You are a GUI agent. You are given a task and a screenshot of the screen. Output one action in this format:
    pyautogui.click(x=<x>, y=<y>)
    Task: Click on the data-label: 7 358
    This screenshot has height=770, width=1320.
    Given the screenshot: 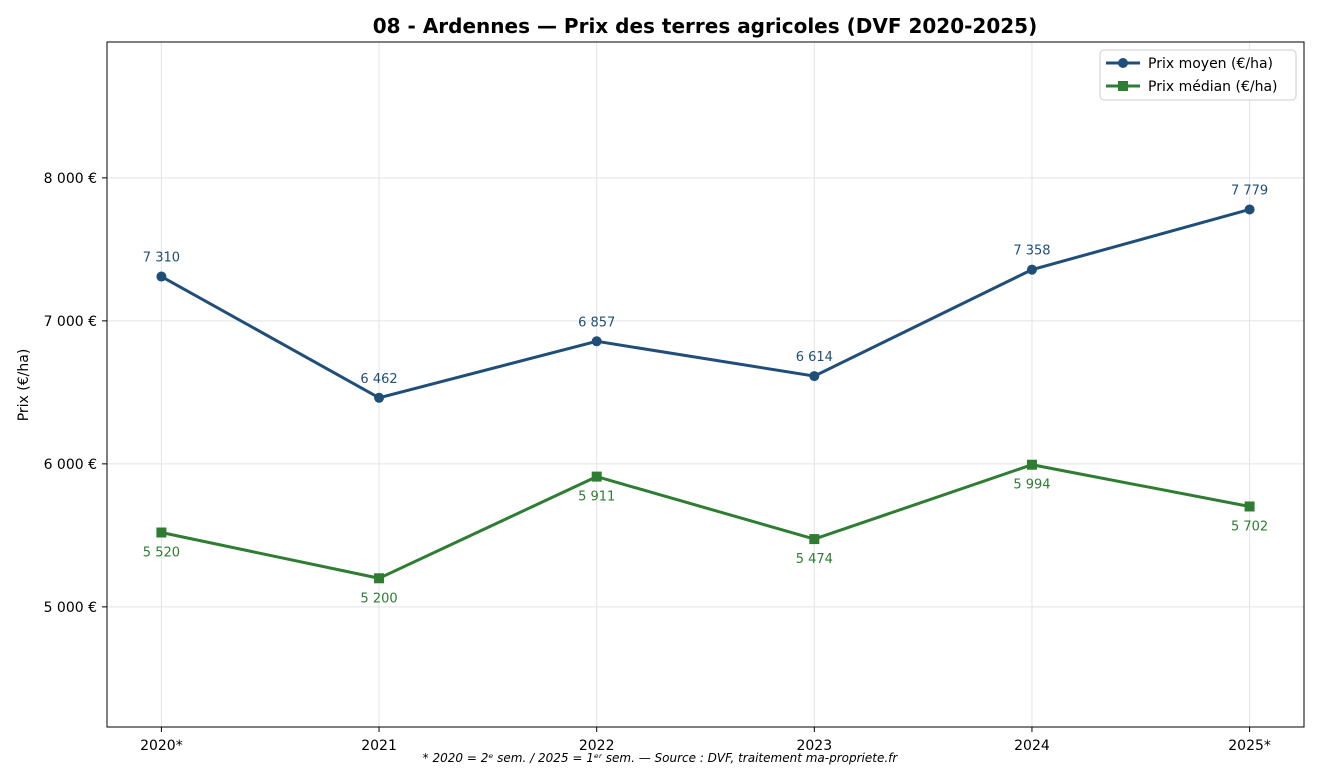 What is the action you would take?
    pyautogui.click(x=1031, y=251)
    